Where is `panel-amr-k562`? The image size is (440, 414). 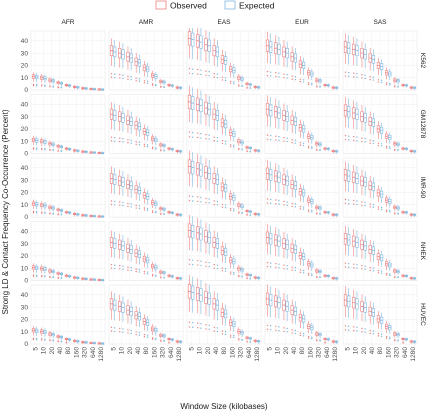 panel-amr-k562 is located at coordinates (146, 60).